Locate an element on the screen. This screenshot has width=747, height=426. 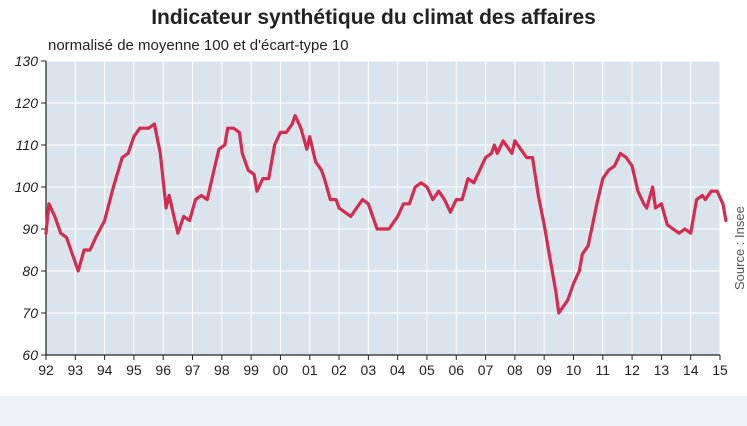
x-tick-label: 97 is located at coordinates (193, 370).